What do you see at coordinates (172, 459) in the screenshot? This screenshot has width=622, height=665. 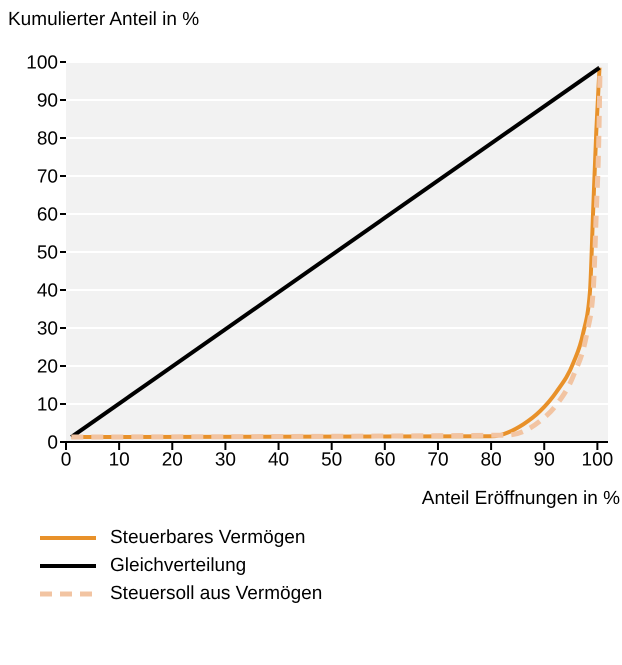 I see `x-tick-label: 20` at bounding box center [172, 459].